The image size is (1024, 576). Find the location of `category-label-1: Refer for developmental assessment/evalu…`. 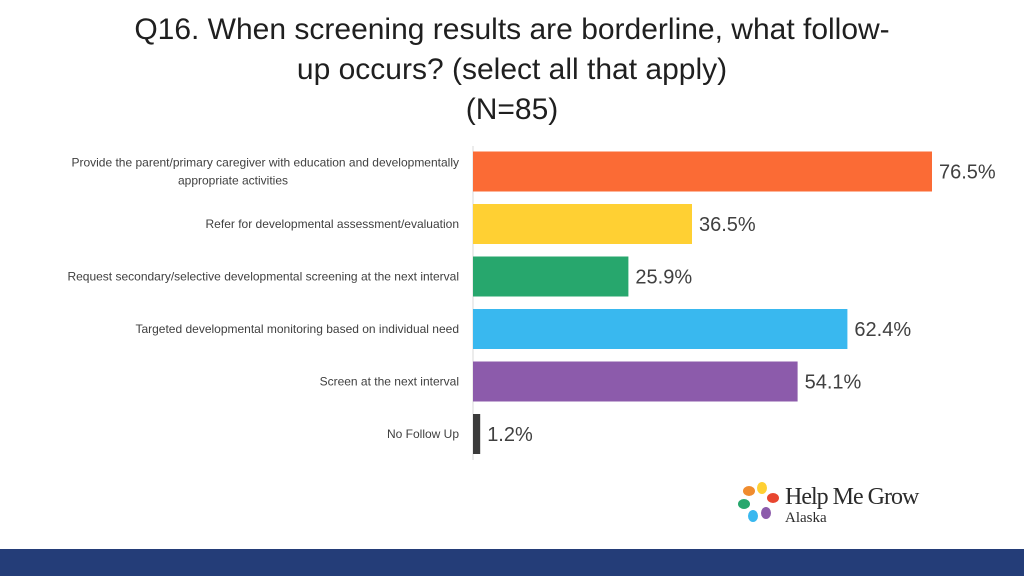

category-label-1: Refer for developmental assessment/evalu… is located at coordinates (332, 224).